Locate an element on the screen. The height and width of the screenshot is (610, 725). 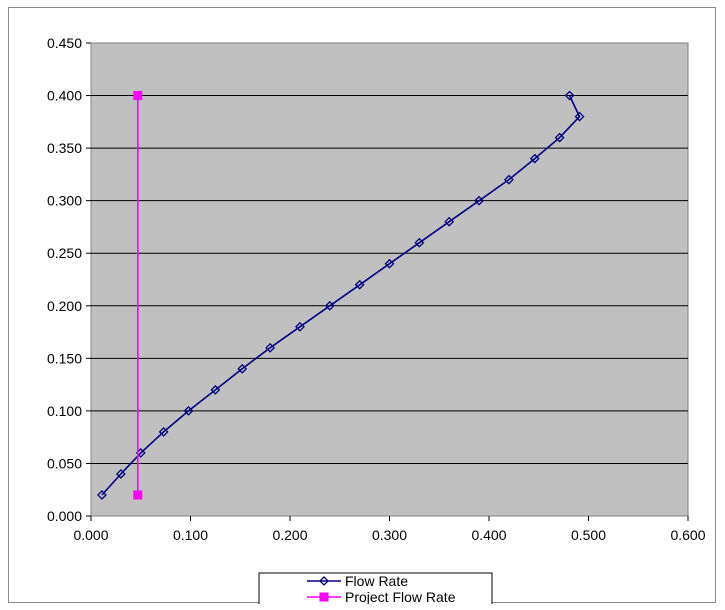
x-tick-label: 0.600 is located at coordinates (687, 535).